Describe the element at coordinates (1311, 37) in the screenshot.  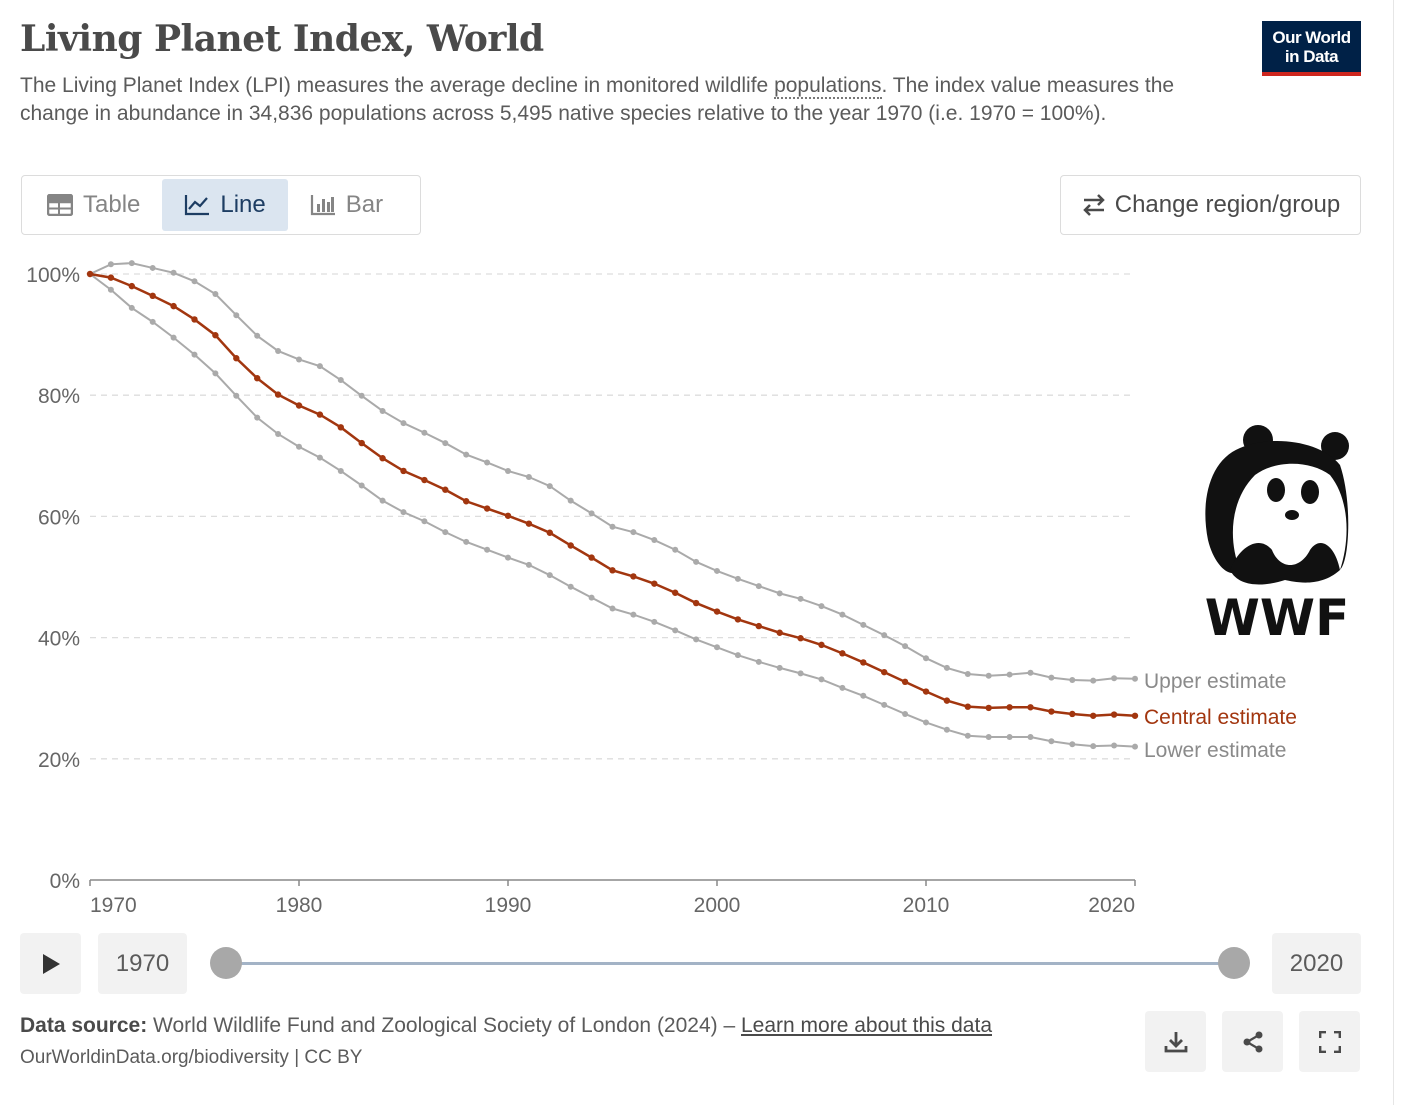
I see `logo-line1: Our World` at that location.